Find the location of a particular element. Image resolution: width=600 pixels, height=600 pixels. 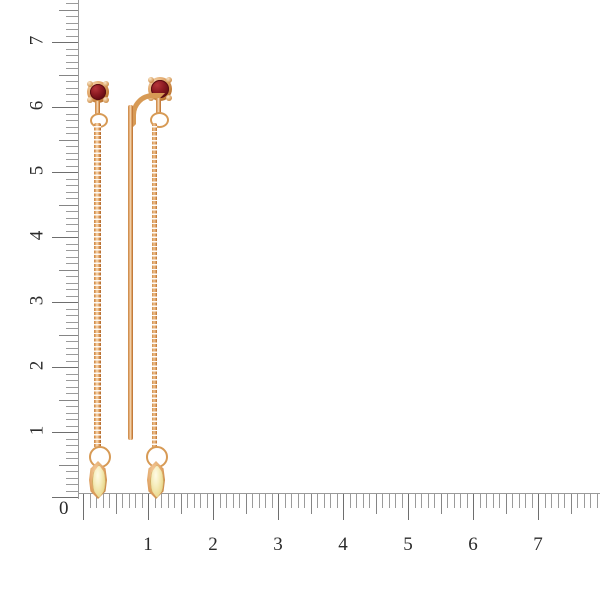

horizontal-ruler-label: 4 is located at coordinates (343, 544).